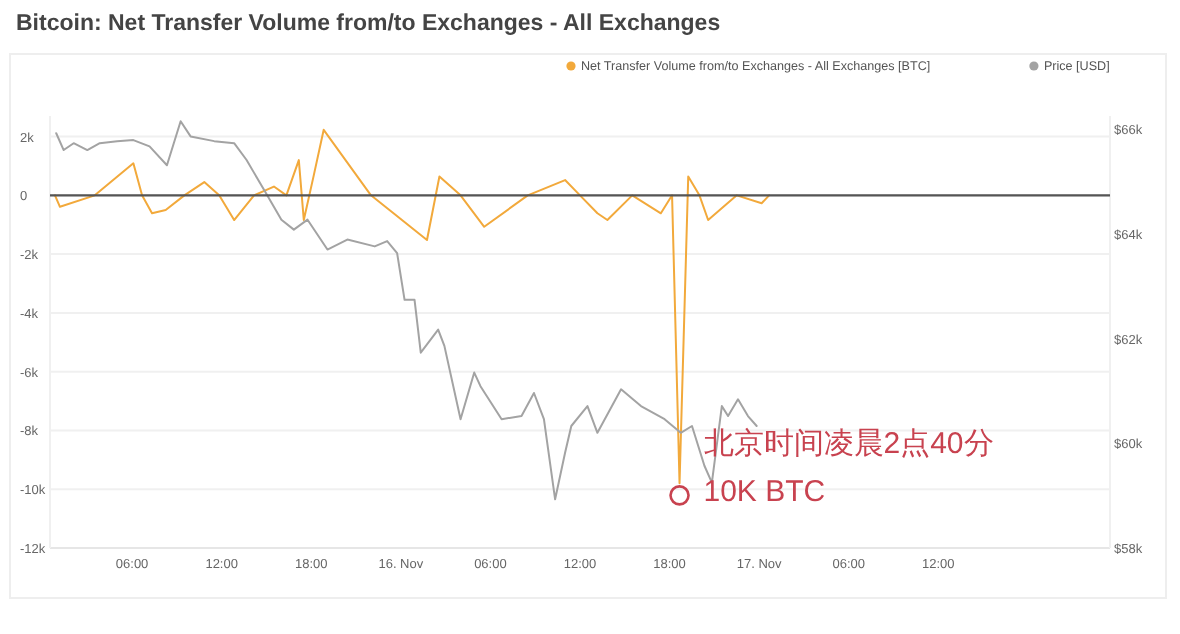 This screenshot has height=634, width=1180. Describe the element at coordinates (848, 444) in the screenshot. I see `annotation: 北京时间凌晨2点40分` at that location.